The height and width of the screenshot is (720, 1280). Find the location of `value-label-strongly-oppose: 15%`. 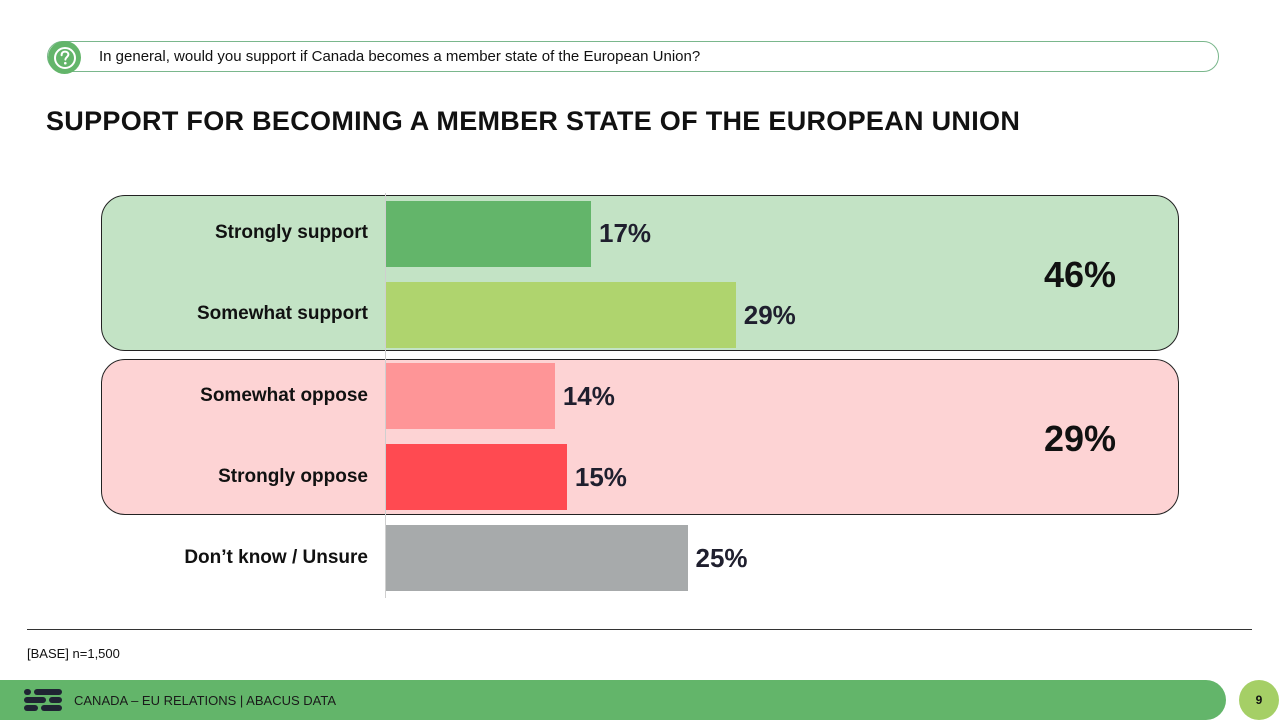

value-label-strongly-oppose: 15% is located at coordinates (600, 477).